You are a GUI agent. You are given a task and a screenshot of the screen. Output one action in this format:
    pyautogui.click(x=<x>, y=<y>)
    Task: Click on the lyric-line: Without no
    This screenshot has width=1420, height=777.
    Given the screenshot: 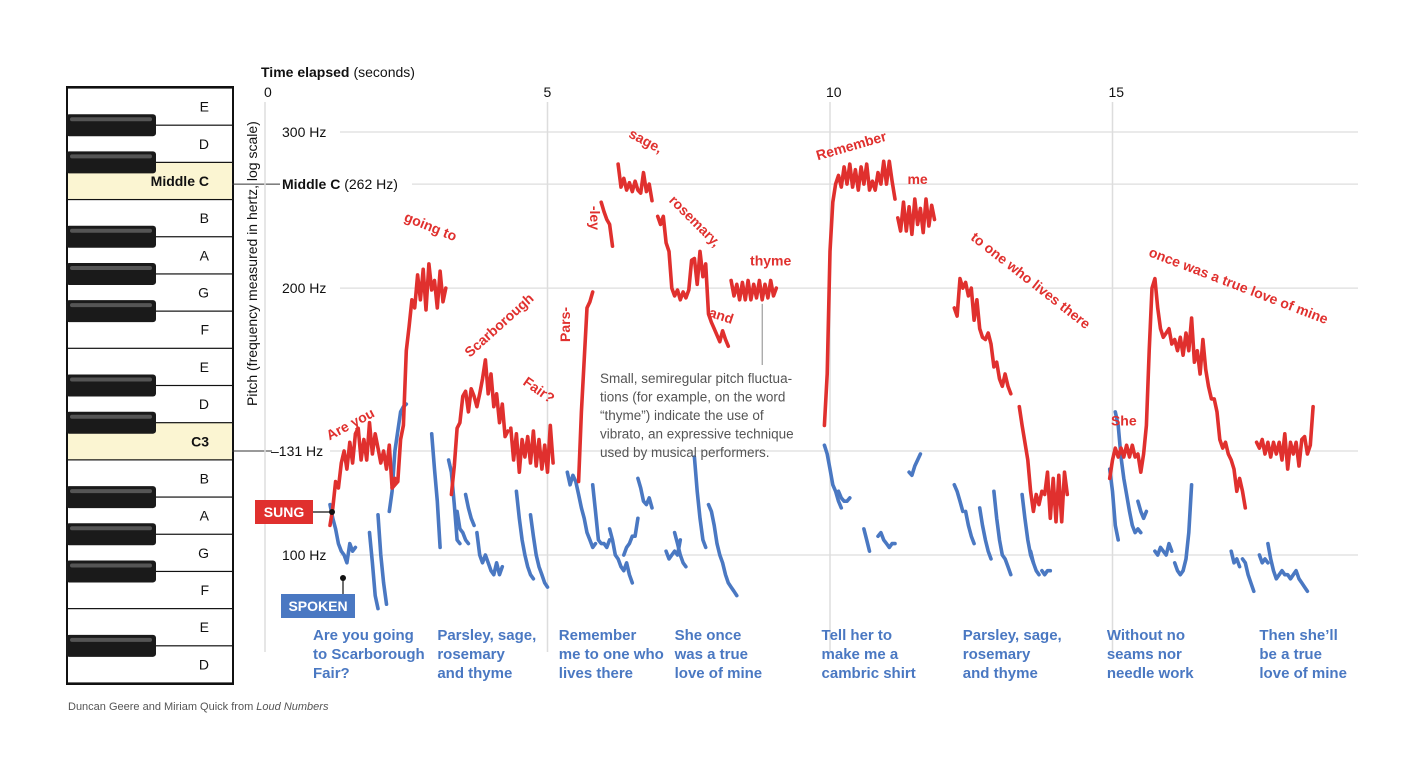 What is the action you would take?
    pyautogui.click(x=1146, y=635)
    